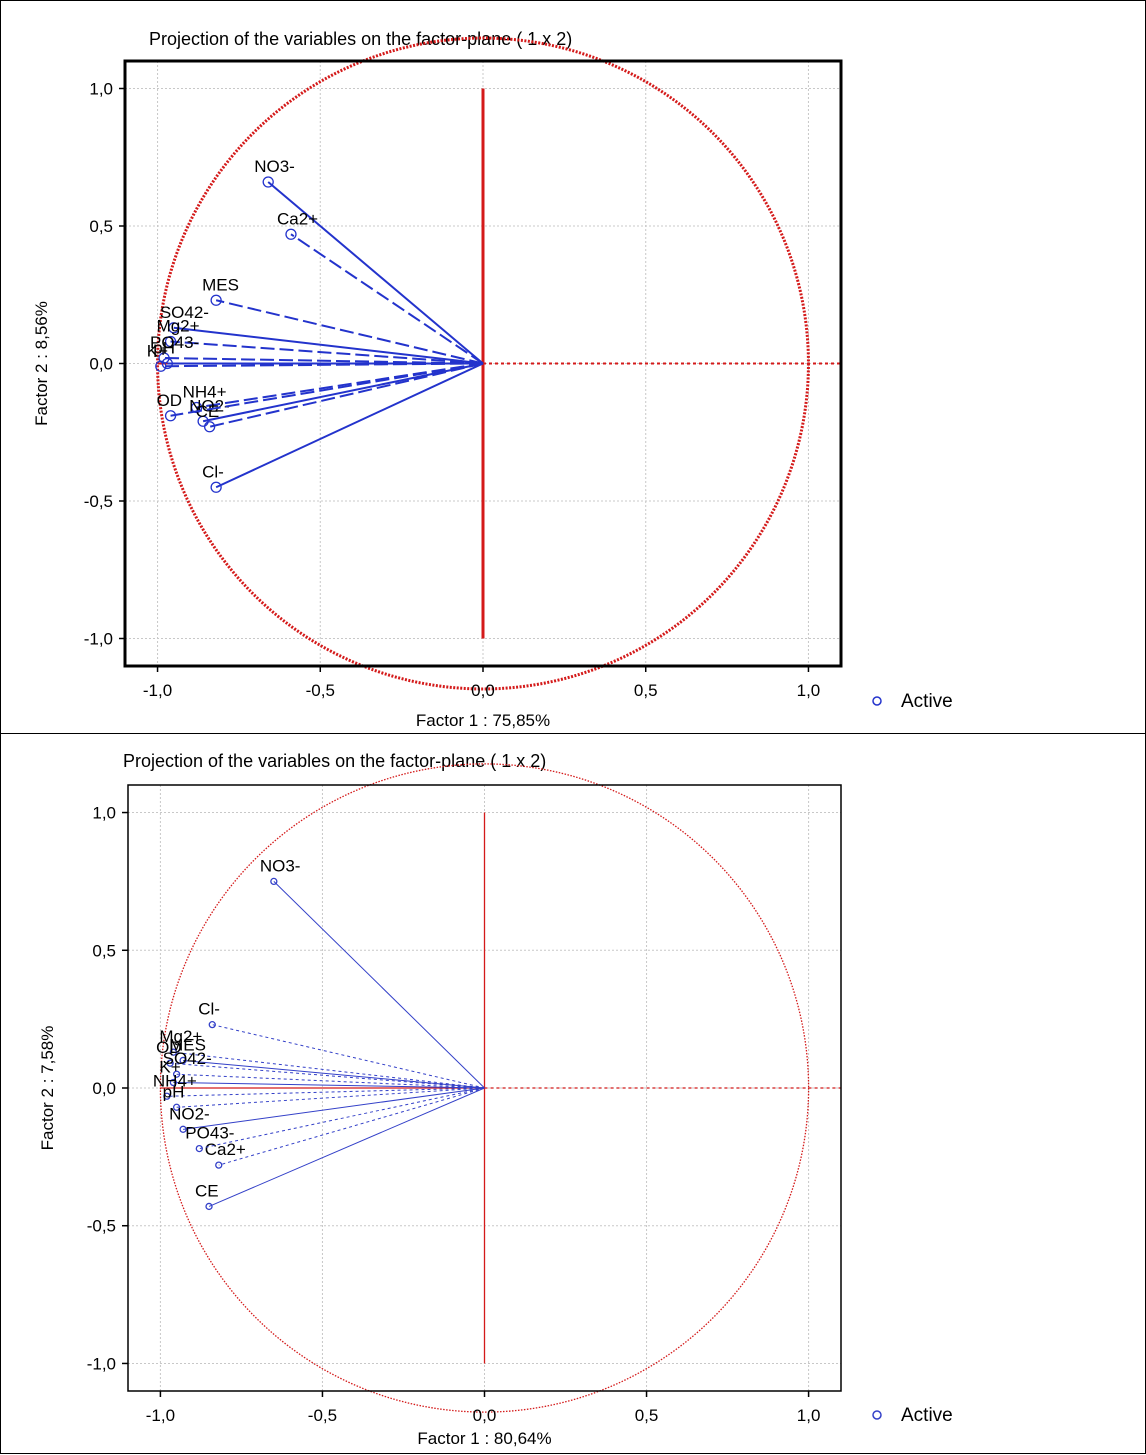  Describe the element at coordinates (647, 1415) in the screenshot. I see `chart1-x-tick-label-3: 0,5` at that location.